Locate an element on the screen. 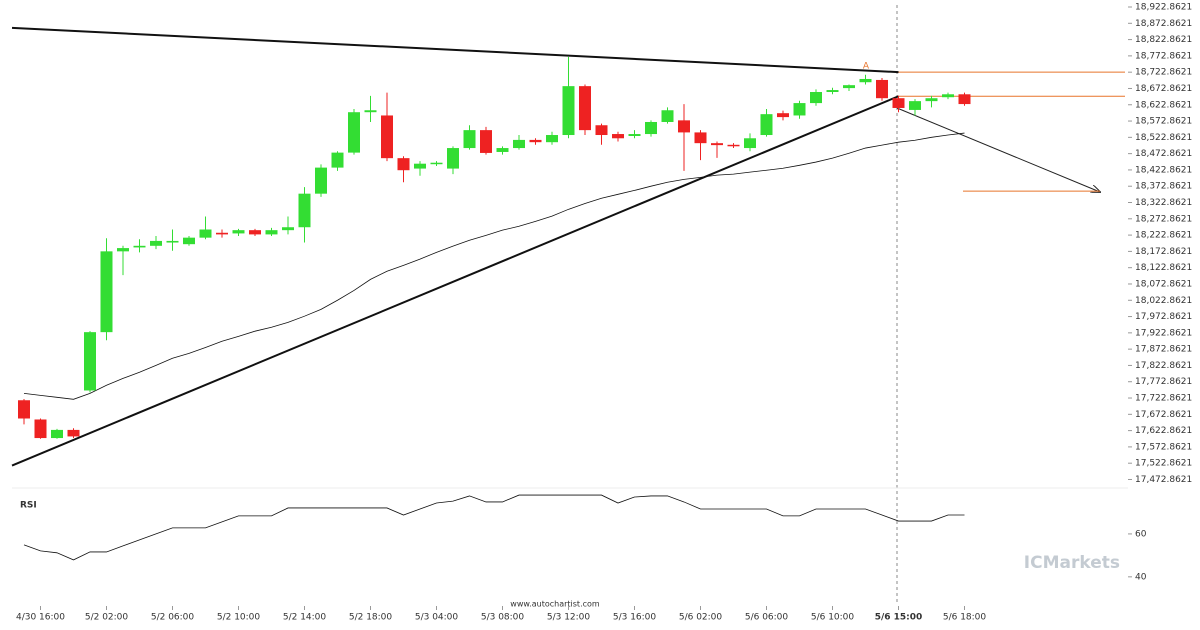 Image resolution: width=1200 pixels, height=630 pixels. y-tick-label: 18,922.8621 is located at coordinates (1163, 8).